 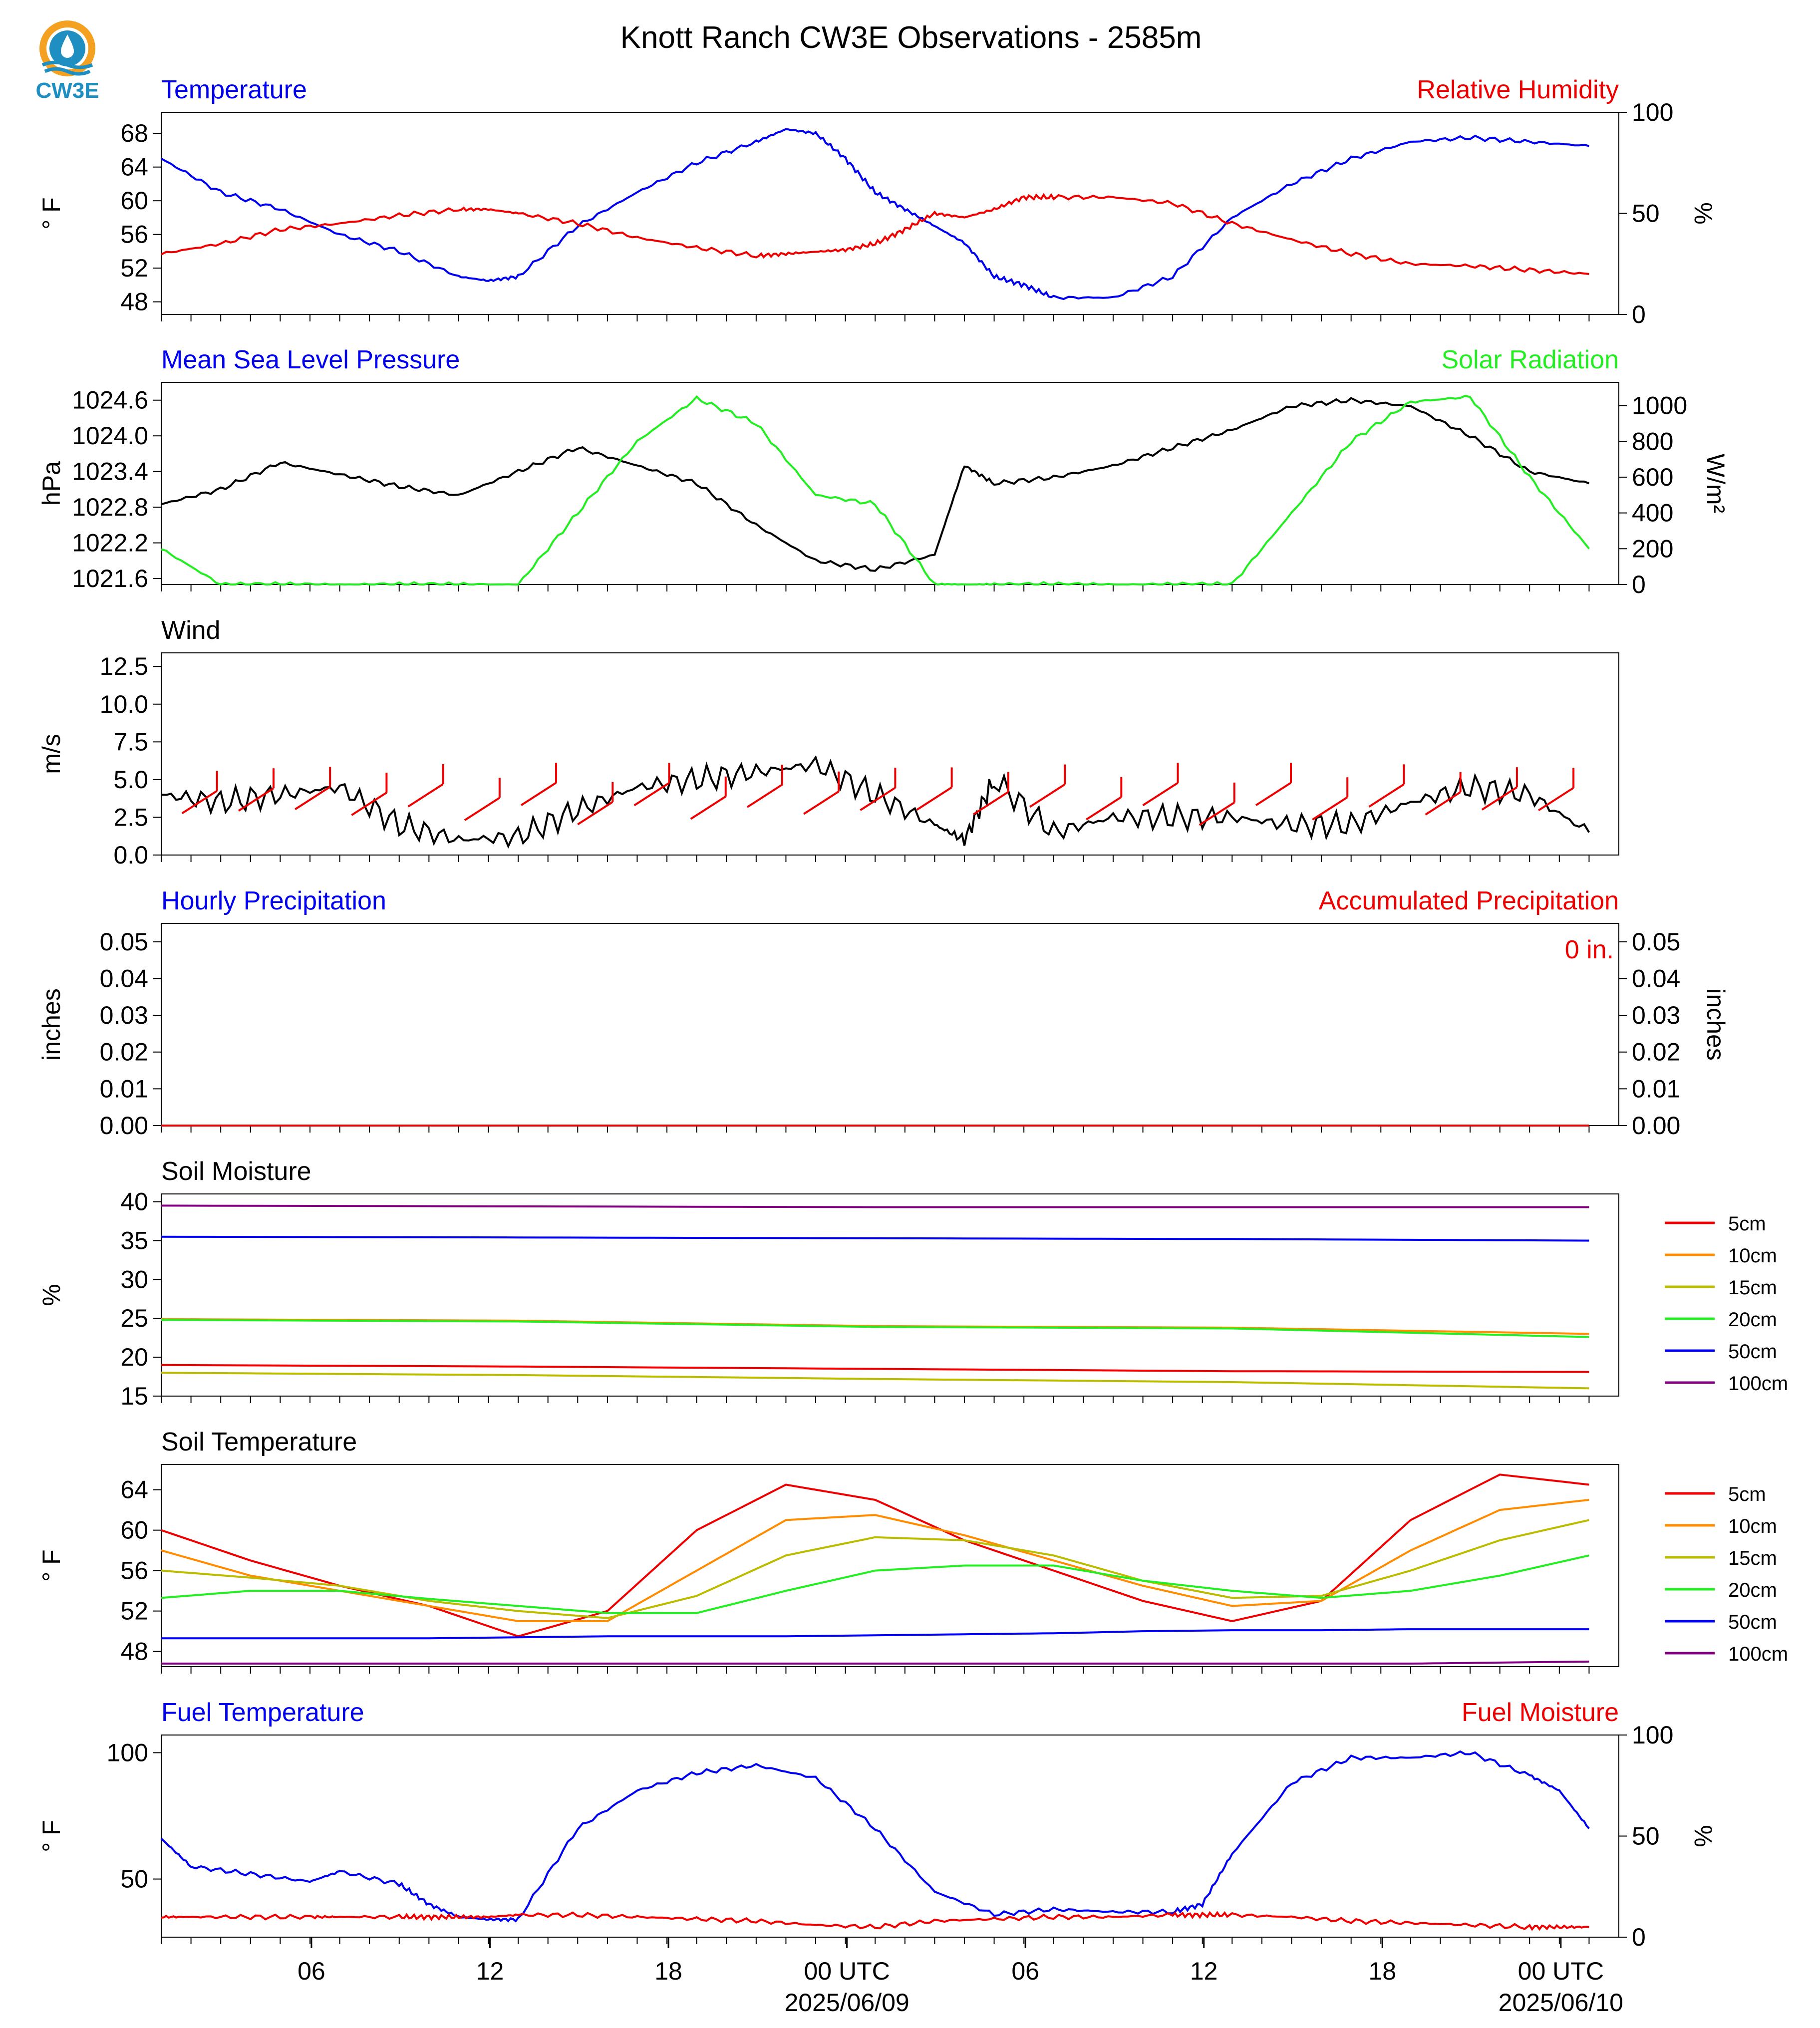 I want to click on y-axis-label: inches, so click(x=51, y=1024).